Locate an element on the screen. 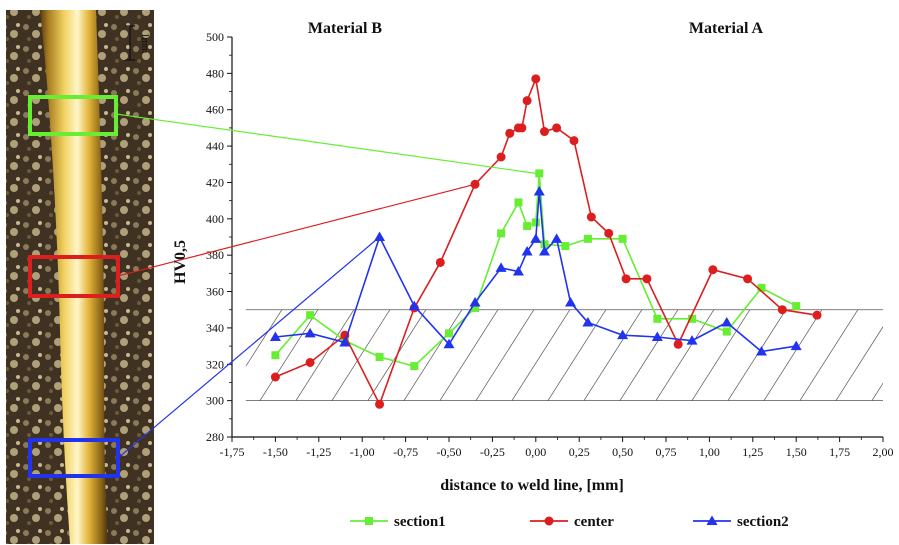 Image resolution: width=899 pixels, height=545 pixels. x-tick-label: 2,00 is located at coordinates (883, 452).